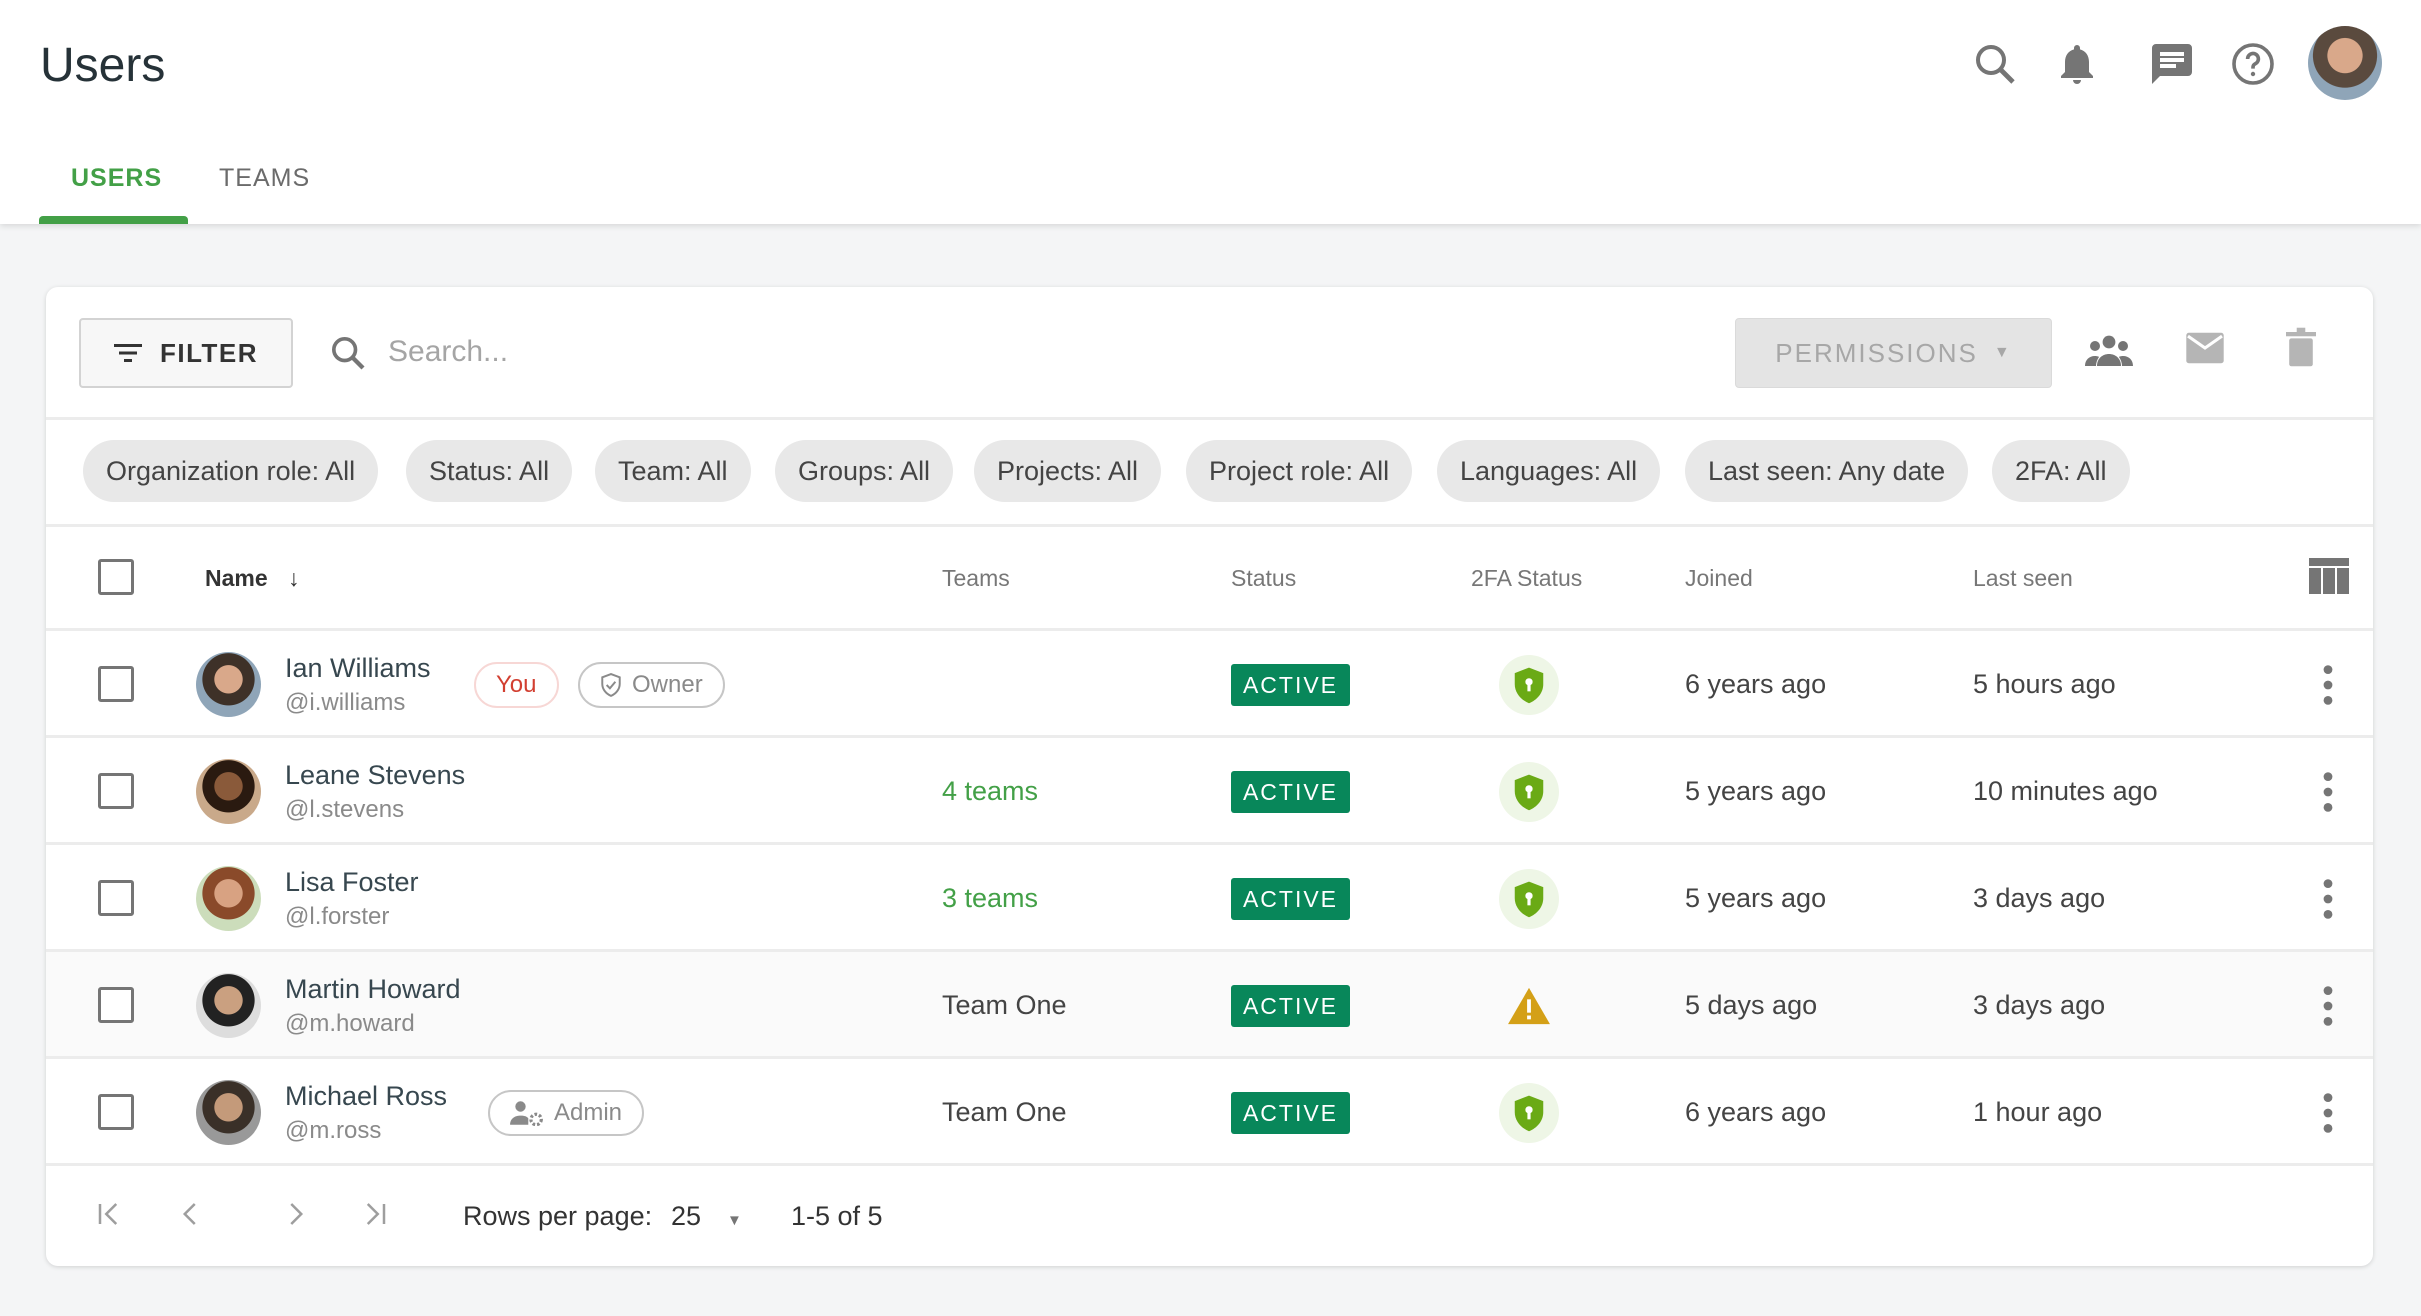 Image resolution: width=2421 pixels, height=1316 pixels. Describe the element at coordinates (2253, 64) in the screenshot. I see `help-icon` at that location.